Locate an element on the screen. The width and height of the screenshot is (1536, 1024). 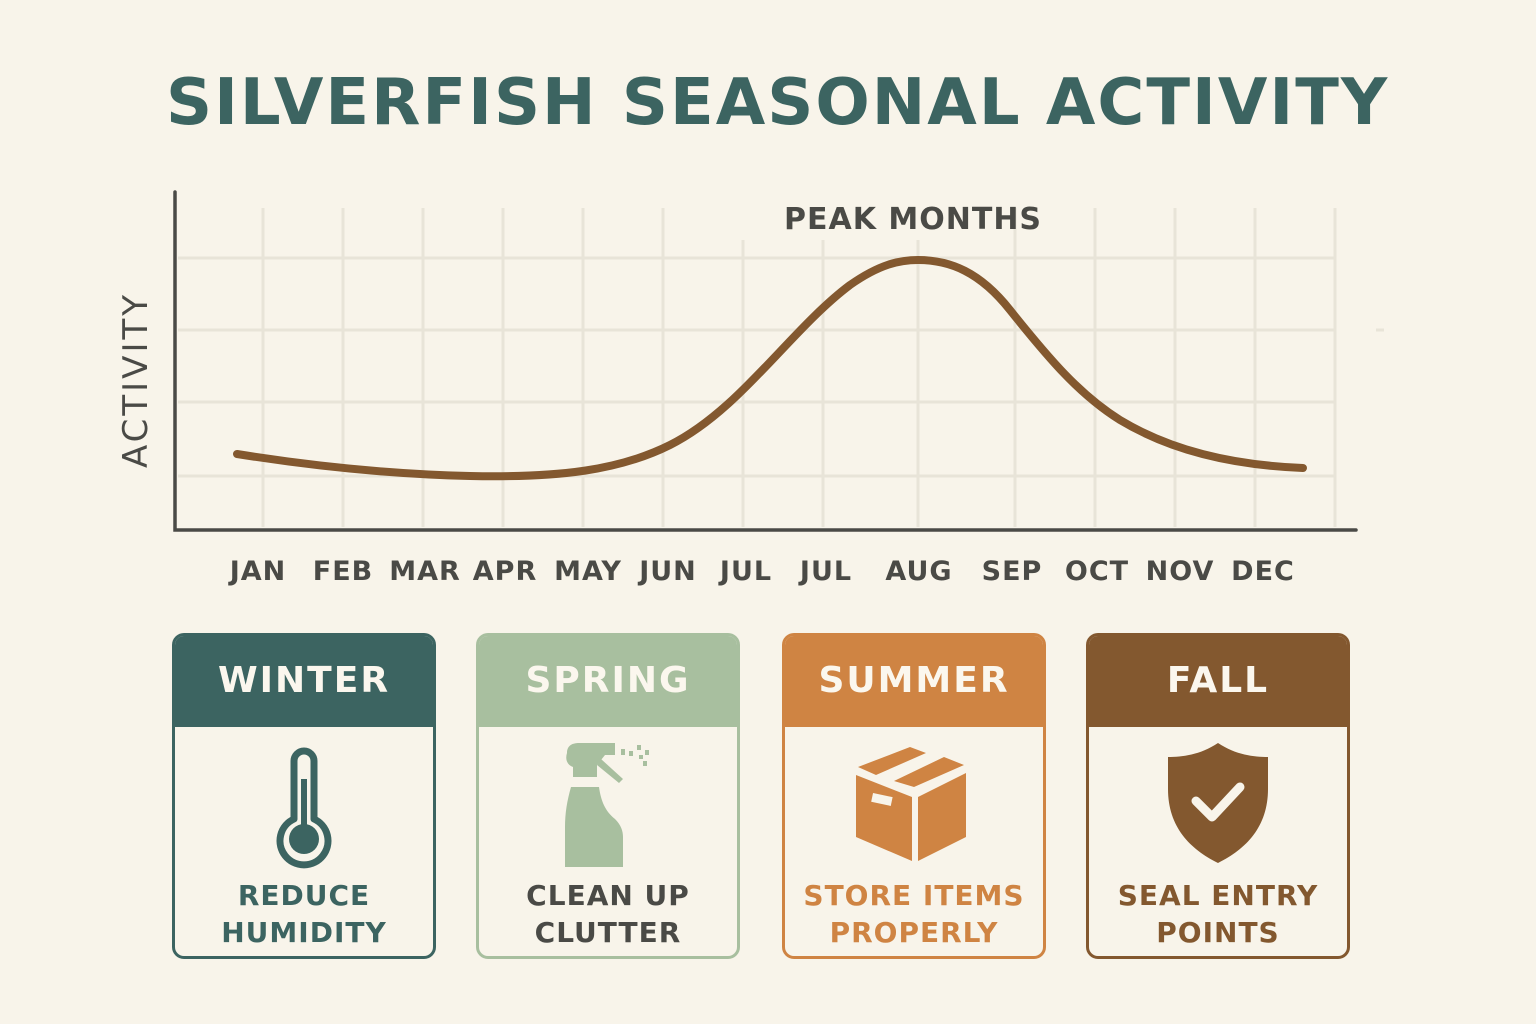
month-label: NOV is located at coordinates (1180, 571).